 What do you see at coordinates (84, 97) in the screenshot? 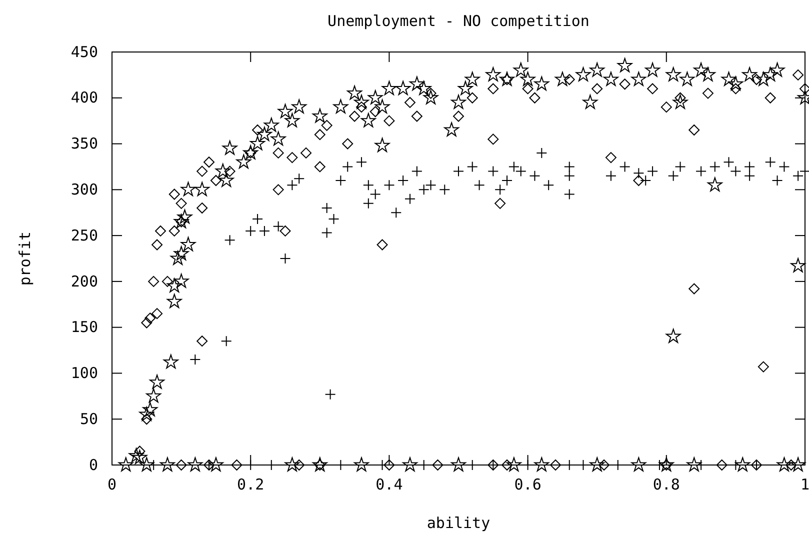
I see `y-tick-label: 400` at bounding box center [84, 97].